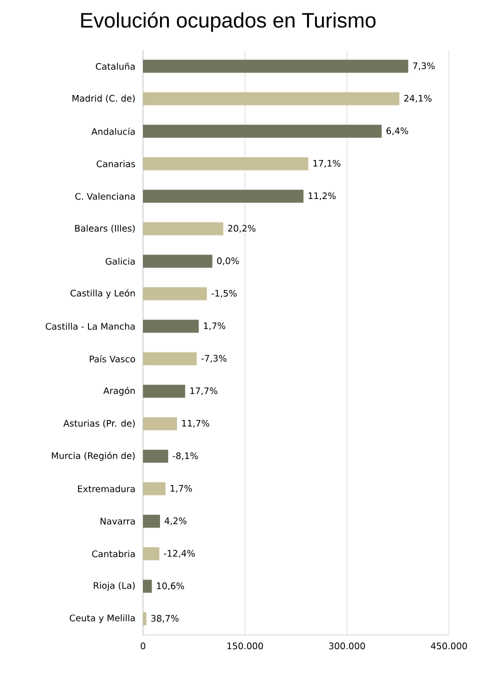 The height and width of the screenshot is (678, 485). What do you see at coordinates (106, 488) in the screenshot?
I see `y-tick-label: Extremadura` at bounding box center [106, 488].